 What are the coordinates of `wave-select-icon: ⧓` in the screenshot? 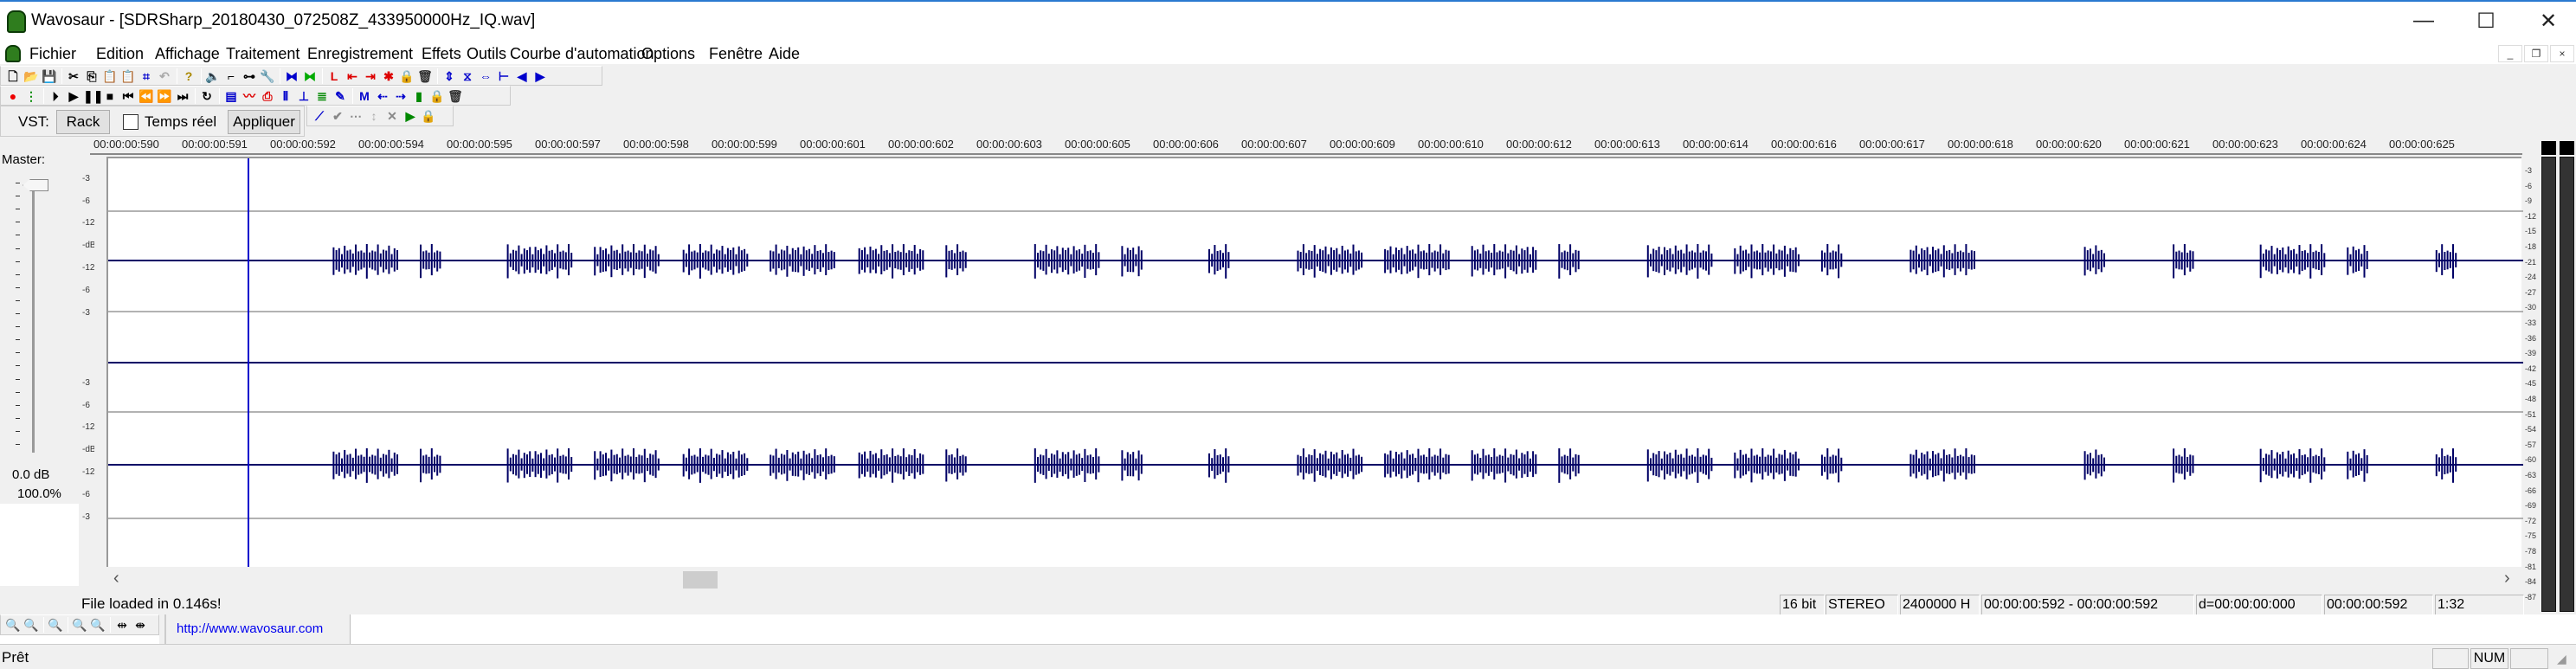 It's located at (292, 75).